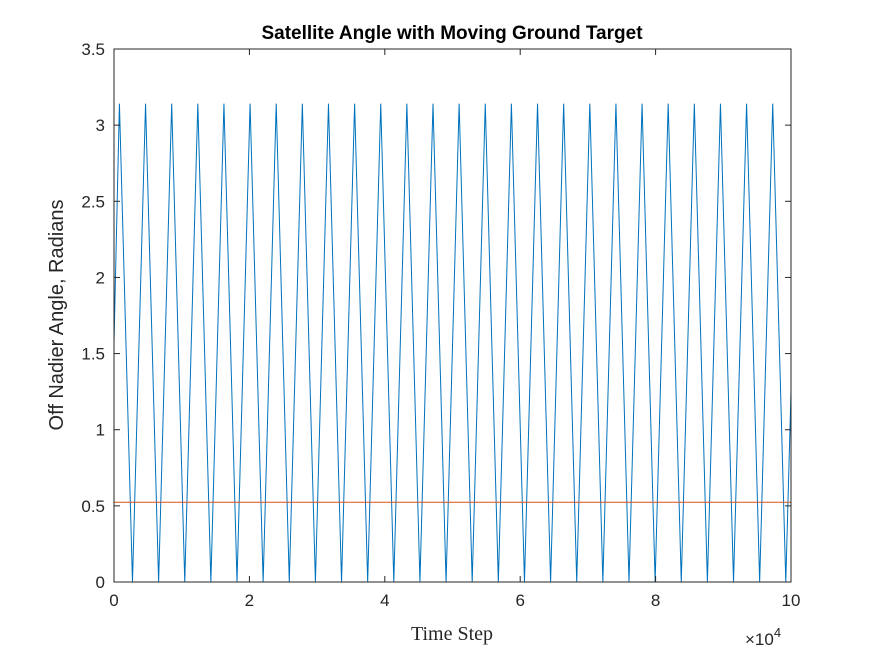 The height and width of the screenshot is (656, 875). Describe the element at coordinates (655, 600) in the screenshot. I see `x-tick-label: 8` at that location.